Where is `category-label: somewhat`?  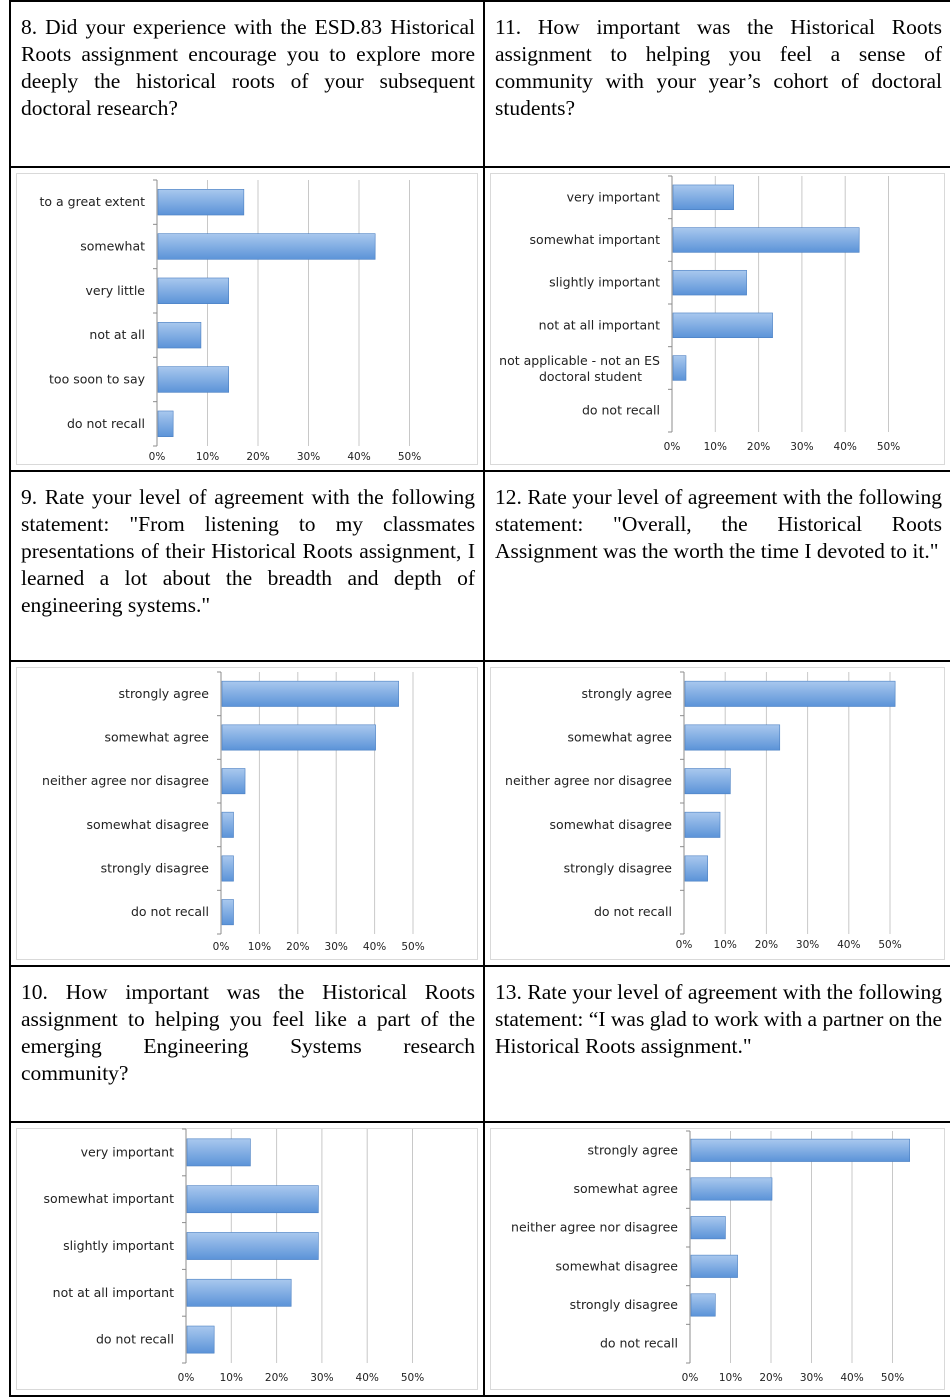 category-label: somewhat is located at coordinates (112, 246).